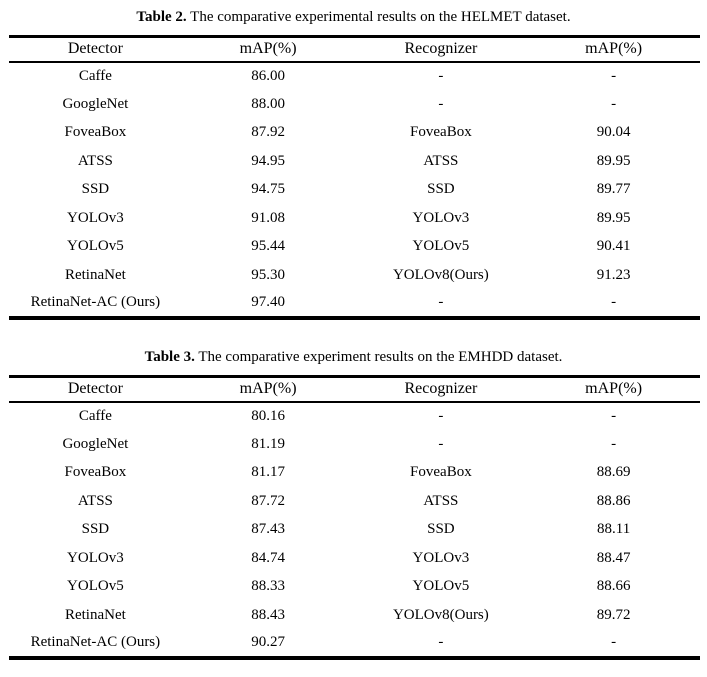  I want to click on table-cell: 81.17, so click(268, 472).